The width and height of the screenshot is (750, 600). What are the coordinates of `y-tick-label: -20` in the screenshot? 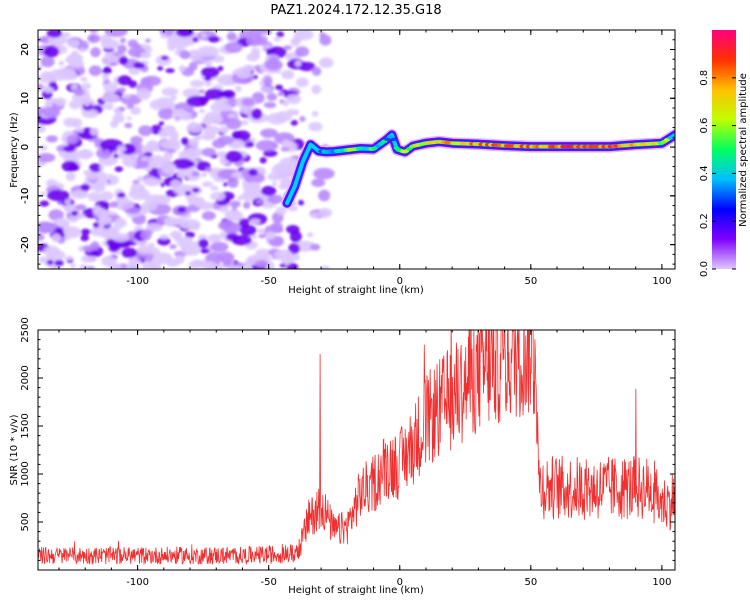 It's located at (25, 244).